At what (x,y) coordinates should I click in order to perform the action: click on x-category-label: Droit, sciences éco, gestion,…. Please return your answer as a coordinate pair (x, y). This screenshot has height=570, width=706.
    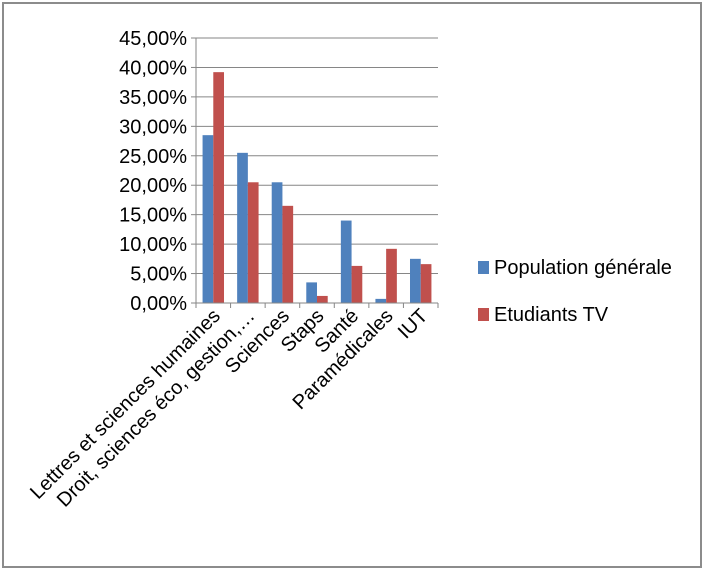
    Looking at the image, I should click on (156, 408).